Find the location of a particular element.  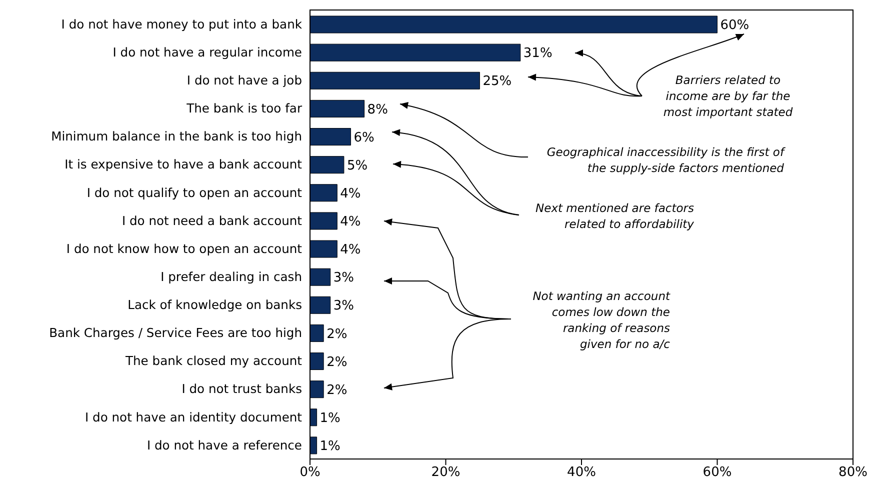

y-tick-label: I do not qualify to open an account is located at coordinates (194, 193).